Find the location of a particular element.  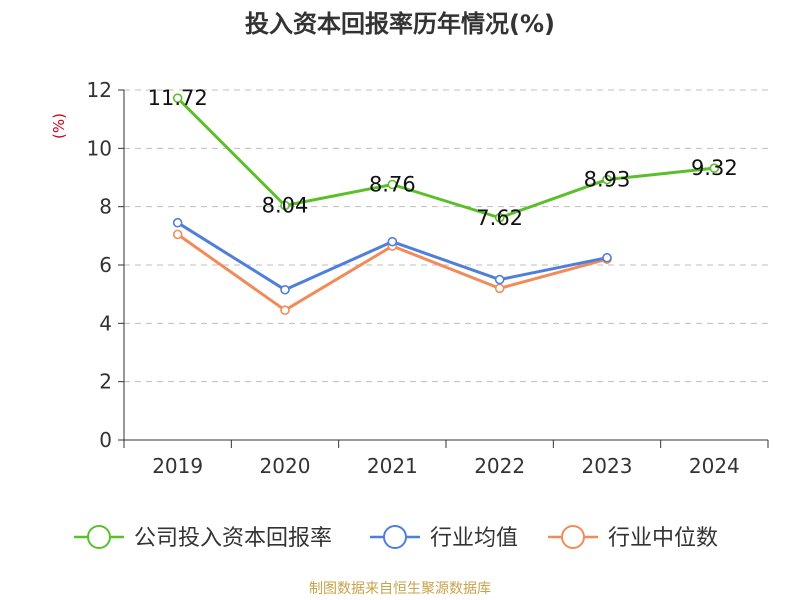

series-line is located at coordinates (445, 158).